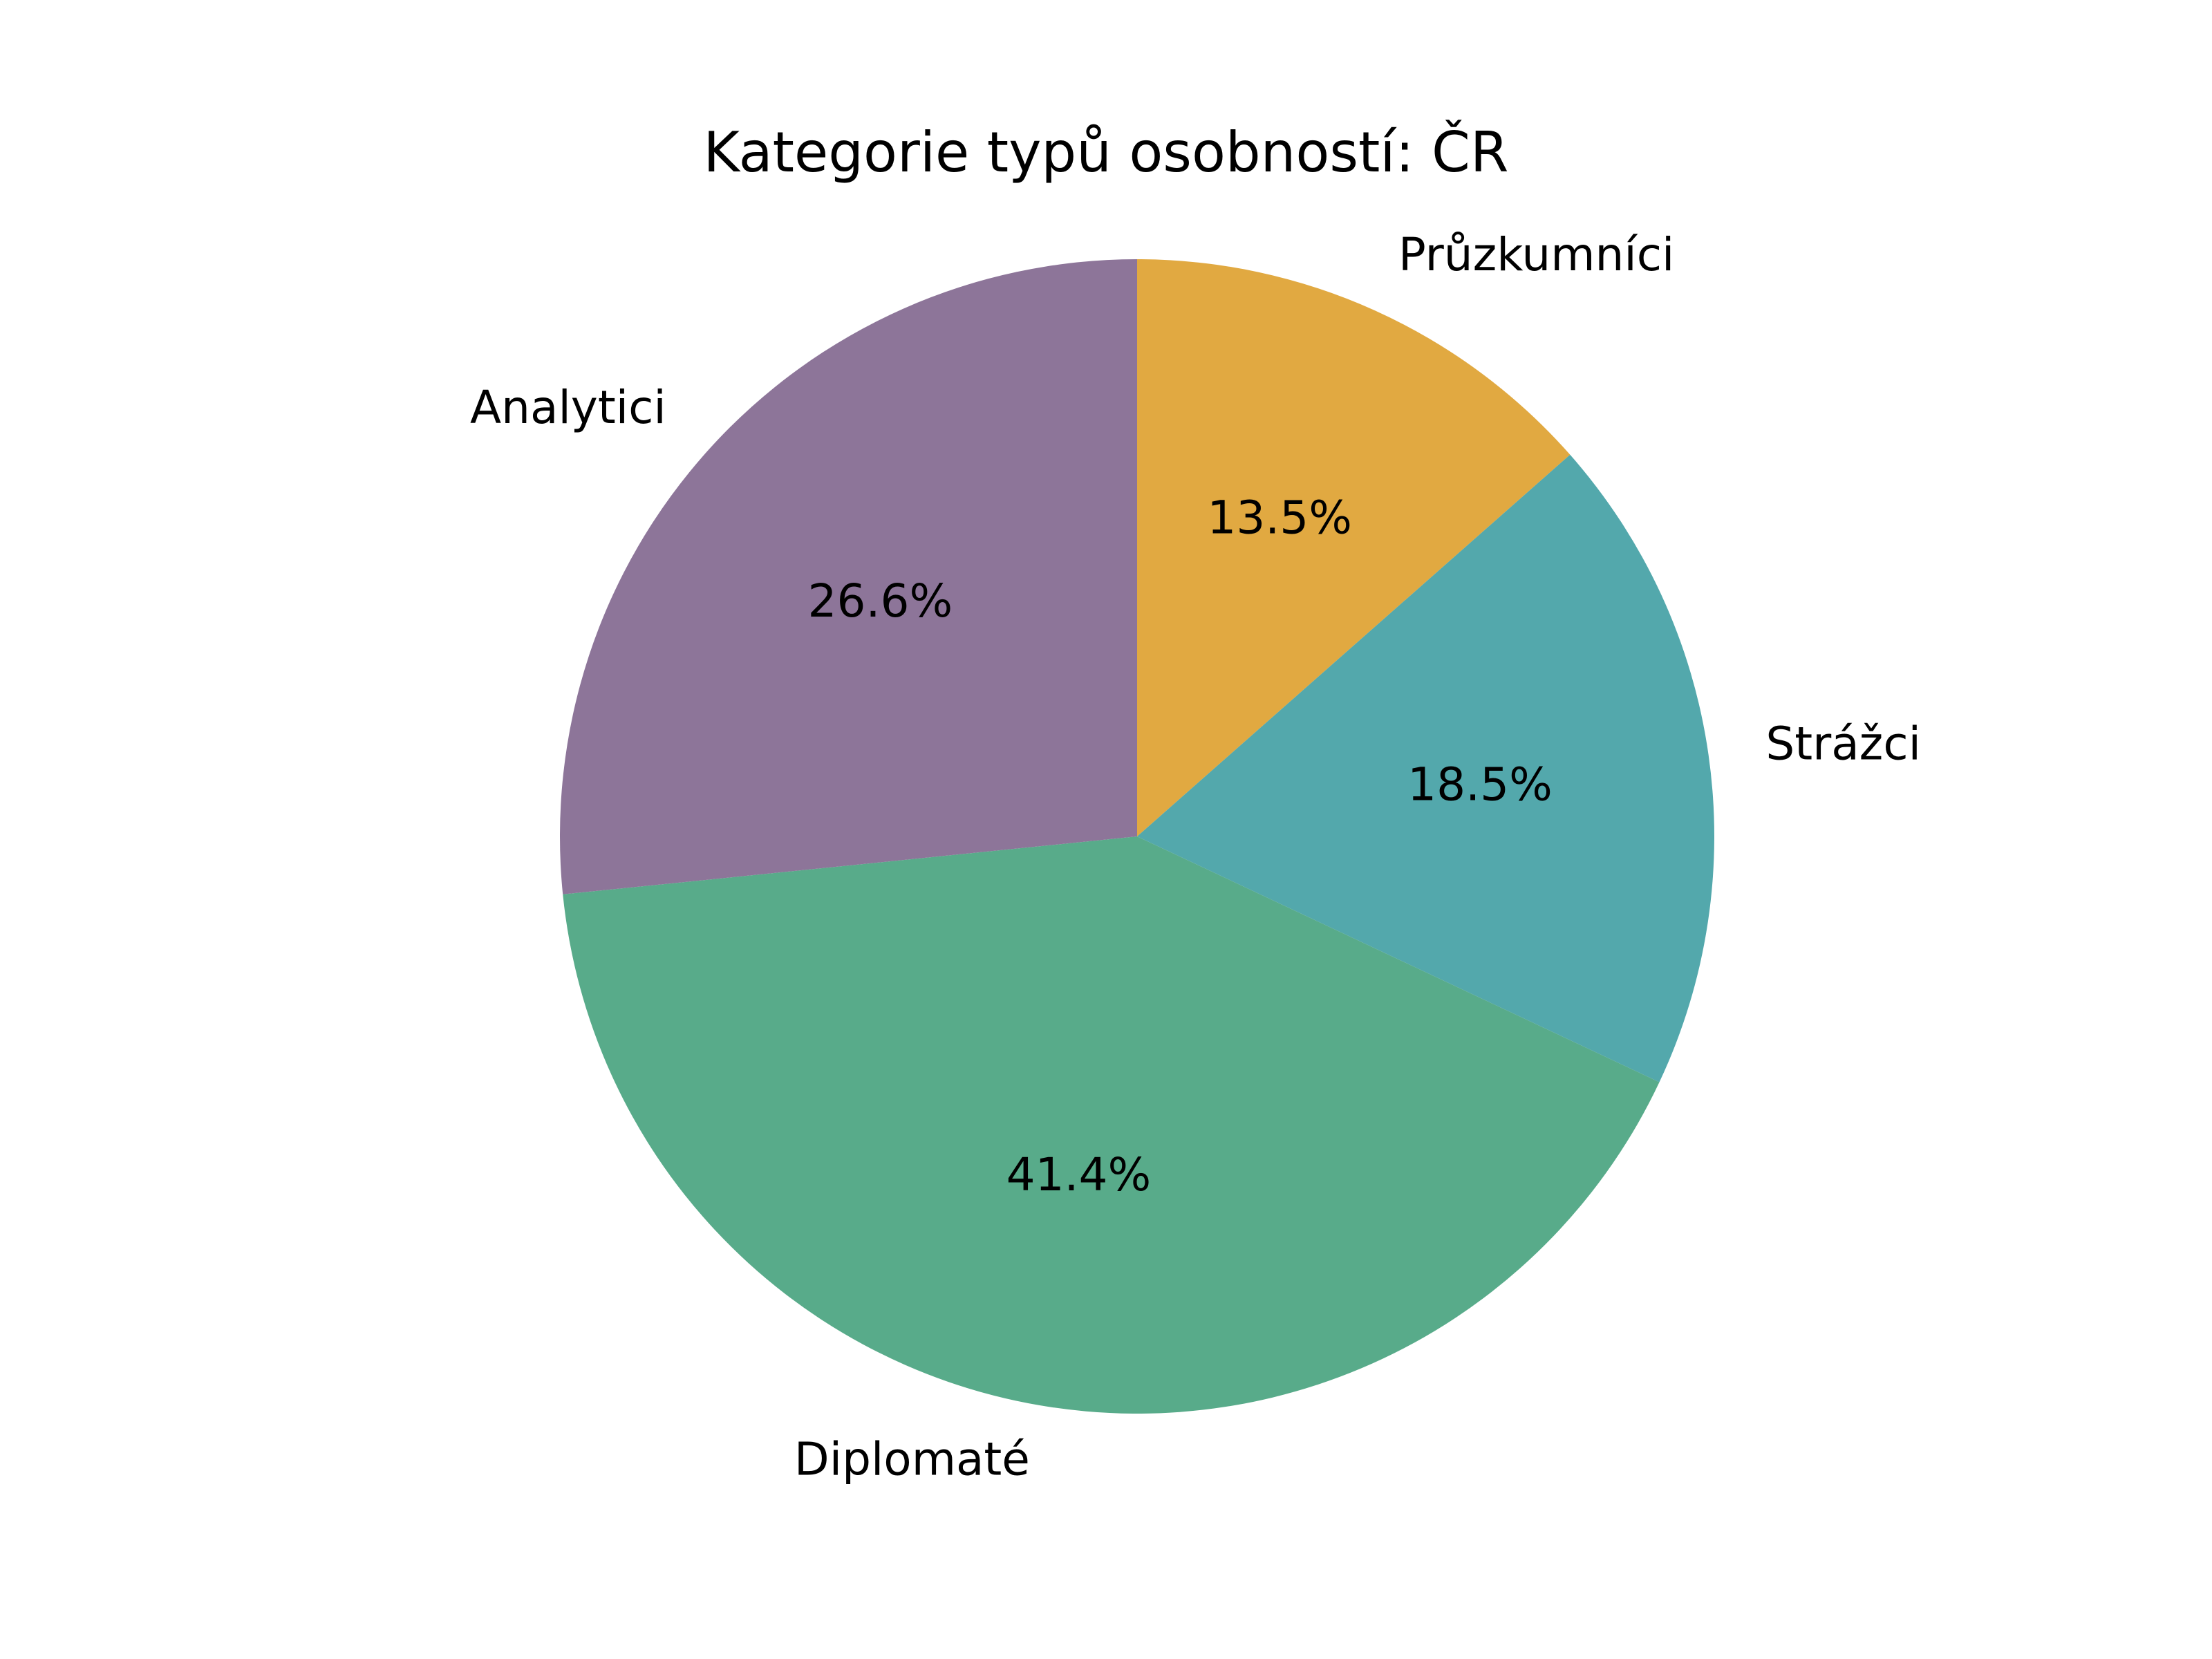 Image resolution: width=2212 pixels, height=1659 pixels. What do you see at coordinates (1480, 784) in the screenshot?
I see `slice-percent-strazci: 18.5%` at bounding box center [1480, 784].